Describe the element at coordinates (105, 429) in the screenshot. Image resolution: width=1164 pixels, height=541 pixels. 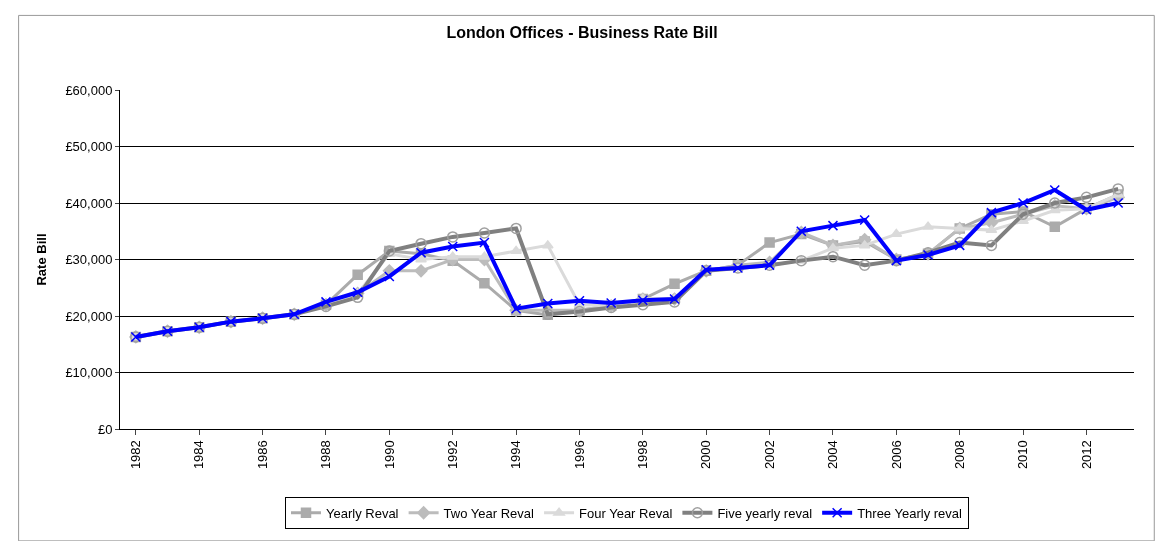
I see `y-tick-label: £0` at that location.